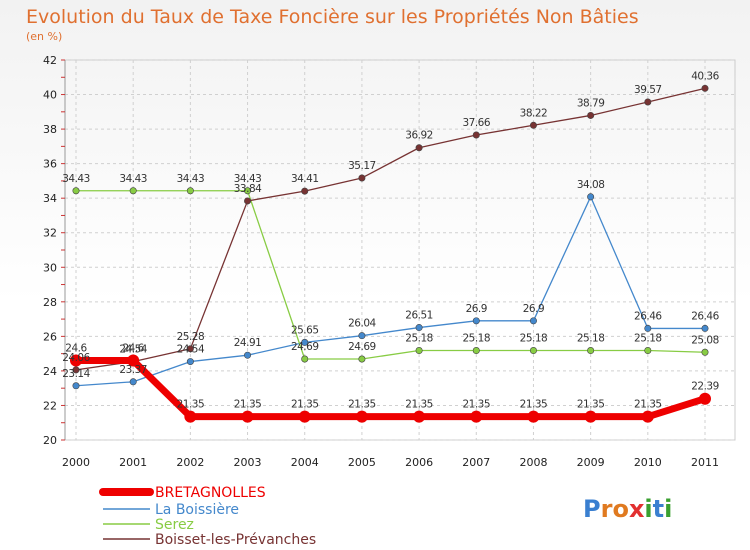  Describe the element at coordinates (50, 198) in the screenshot. I see `y-tick-label: 34` at that location.